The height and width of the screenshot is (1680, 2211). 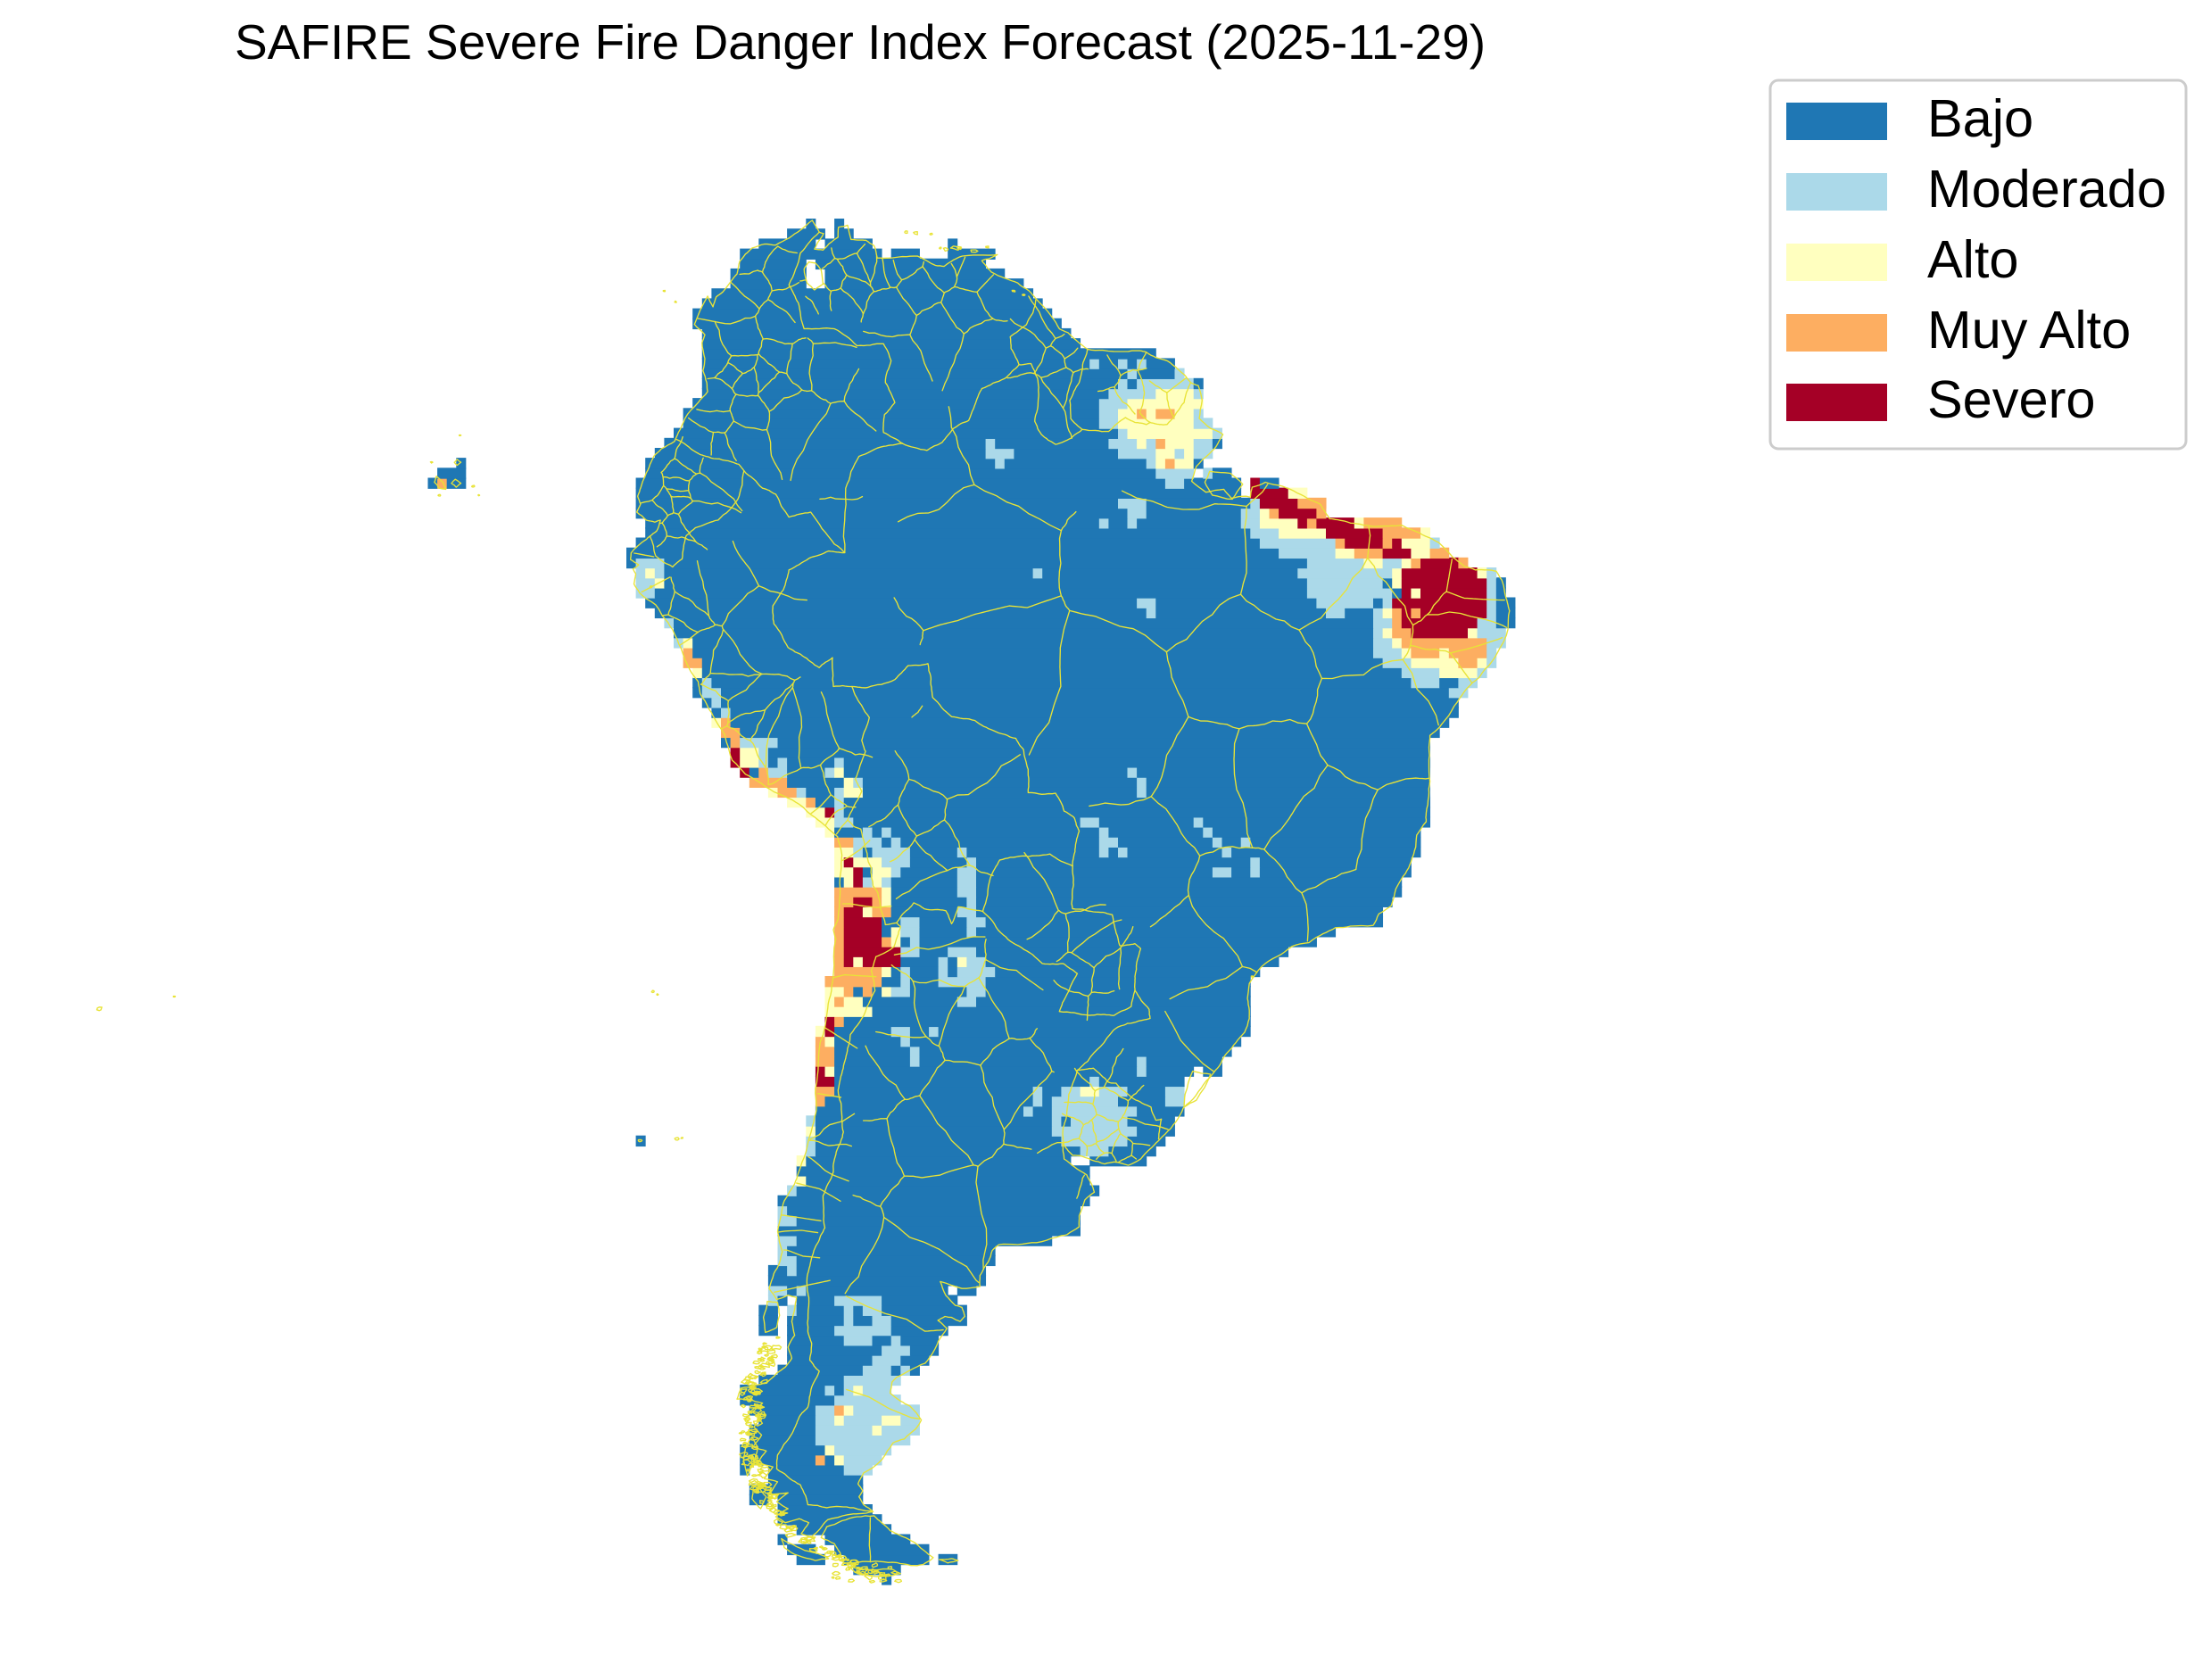 I want to click on svg-text: Muy Alto, so click(x=2029, y=330).